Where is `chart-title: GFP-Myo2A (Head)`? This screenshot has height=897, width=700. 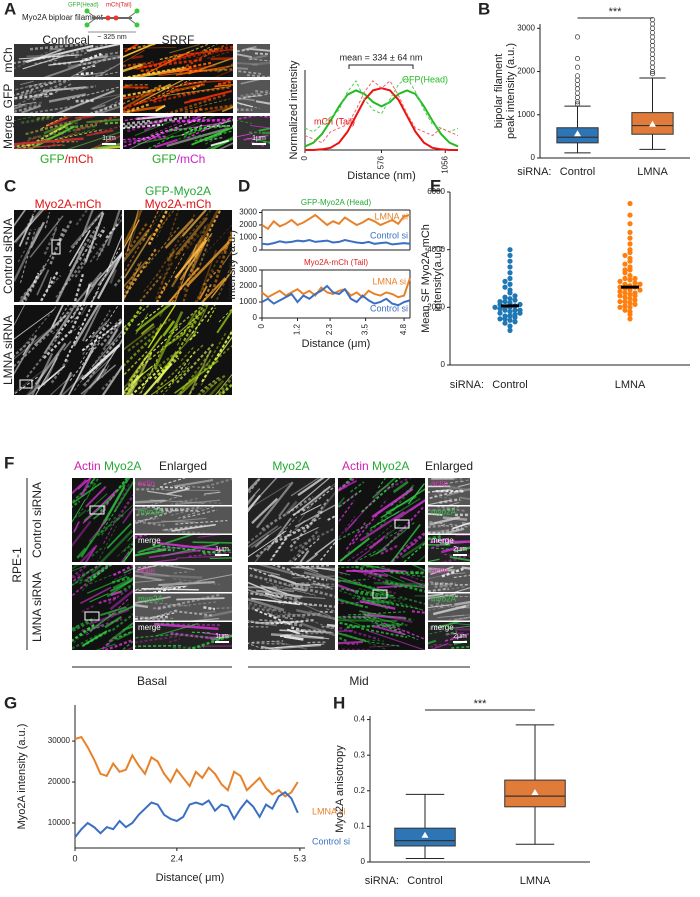 chart-title: GFP-Myo2A (Head) is located at coordinates (336, 202).